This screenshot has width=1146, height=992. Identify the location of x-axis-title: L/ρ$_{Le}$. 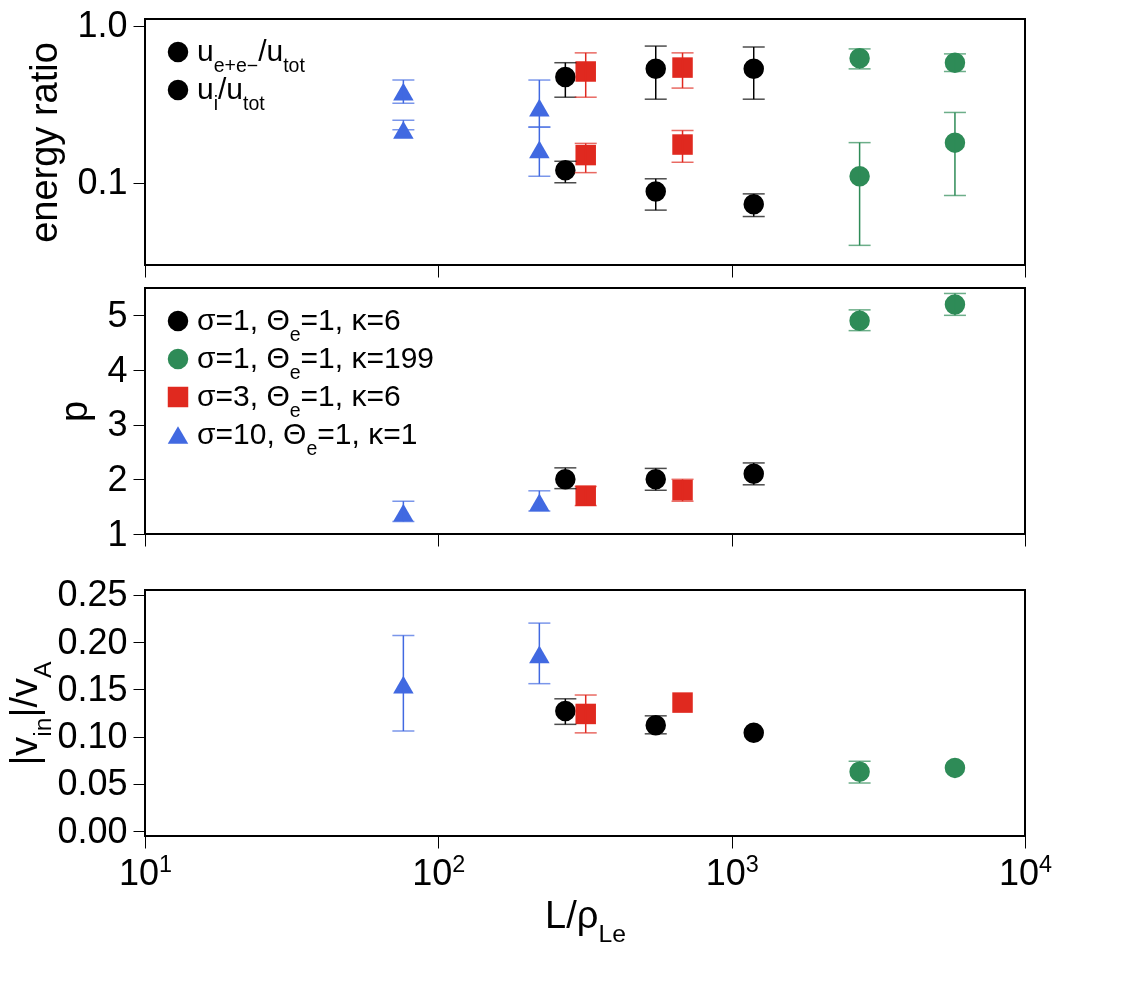
(585, 919).